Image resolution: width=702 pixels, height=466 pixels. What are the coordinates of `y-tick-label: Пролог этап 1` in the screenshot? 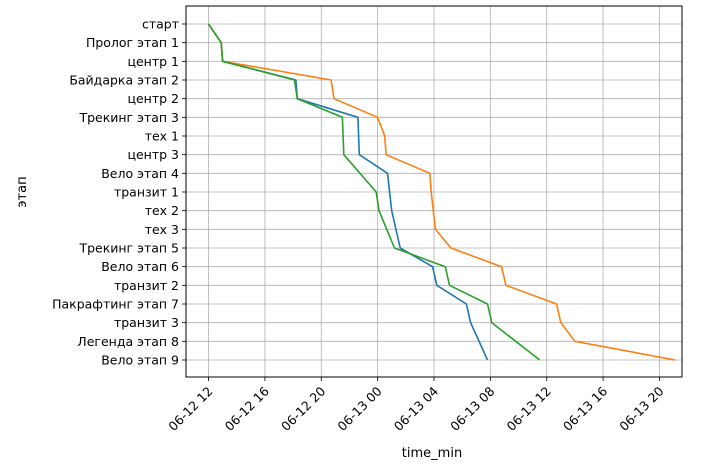 It's located at (132, 42).